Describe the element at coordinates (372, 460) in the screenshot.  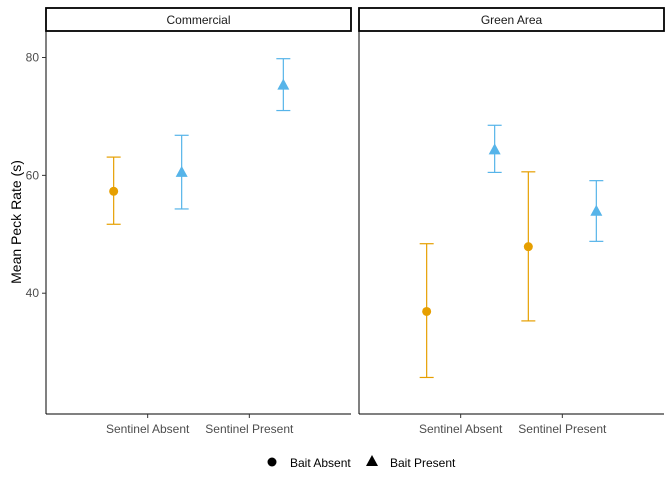
I see `legend-key-bait-present` at that location.